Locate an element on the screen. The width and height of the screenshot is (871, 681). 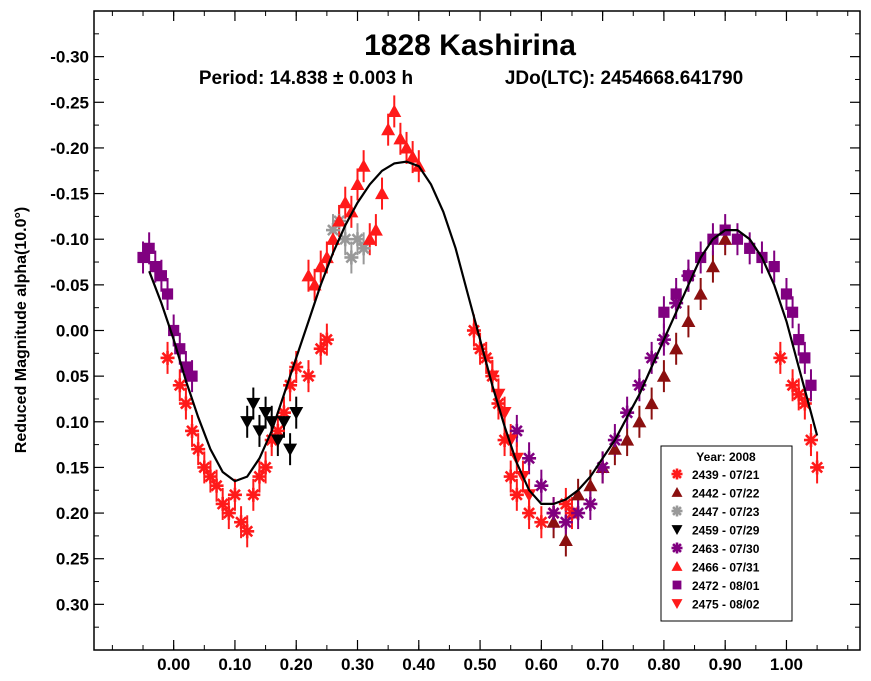
legend-label: 2447 - 07/23 is located at coordinates (726, 512).